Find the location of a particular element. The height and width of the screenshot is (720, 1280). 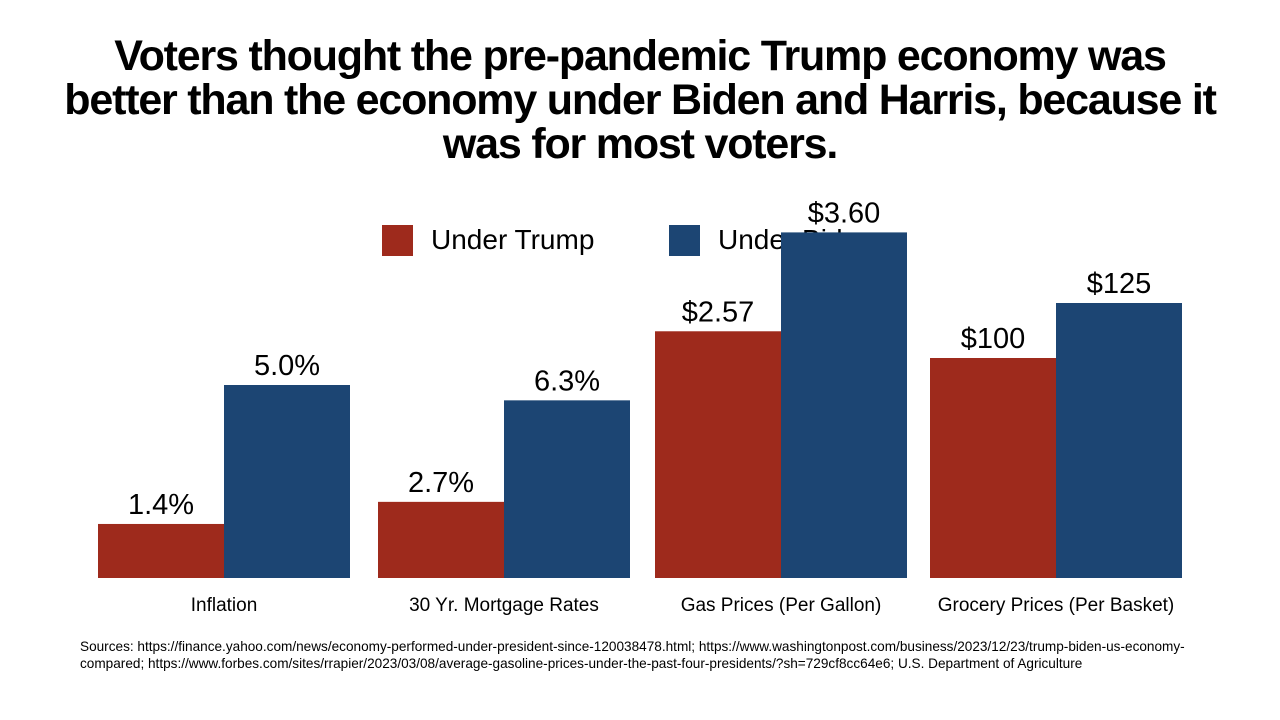

data-label-biden-0: 5.0% is located at coordinates (287, 366).